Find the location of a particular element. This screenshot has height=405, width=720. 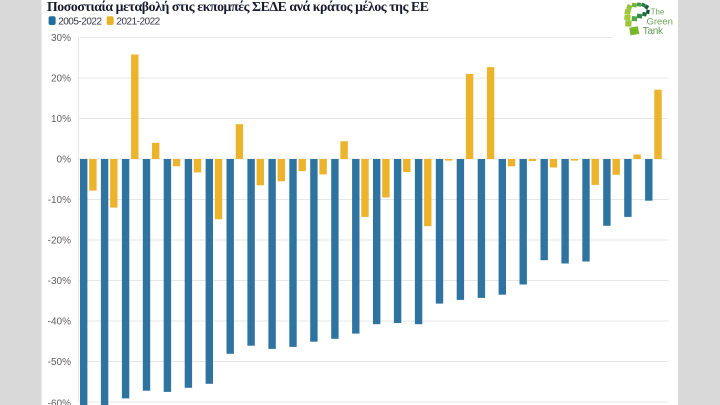

svg-text: -50% is located at coordinates (59, 362).